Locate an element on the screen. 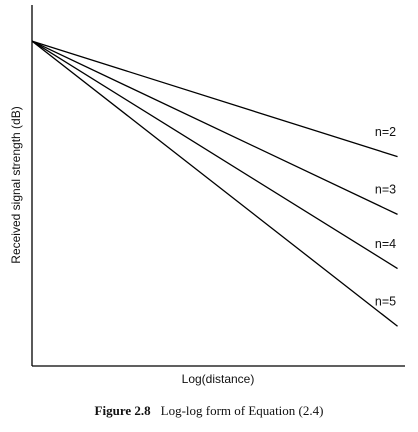  series-label: n=4 is located at coordinates (385, 244).